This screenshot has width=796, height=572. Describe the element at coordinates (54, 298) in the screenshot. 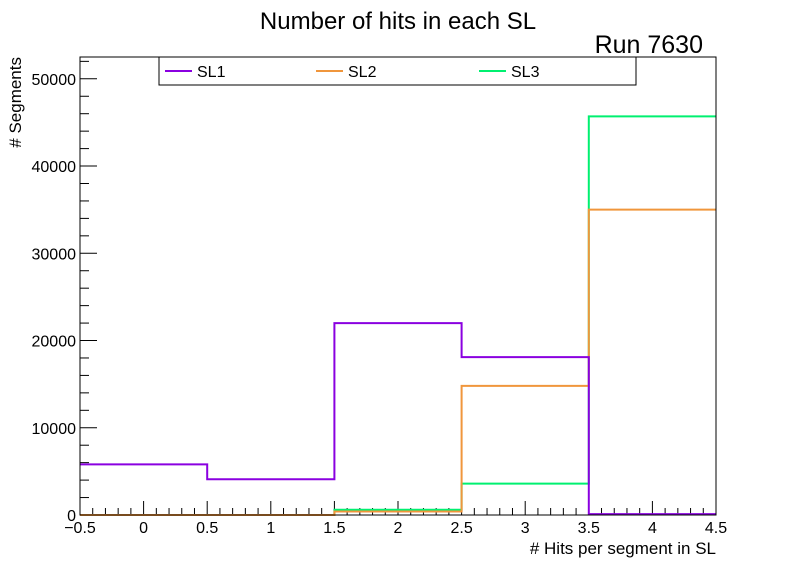

I see `y-tick-labels: 0 10000 20000 30000 40000 50000` at that location.